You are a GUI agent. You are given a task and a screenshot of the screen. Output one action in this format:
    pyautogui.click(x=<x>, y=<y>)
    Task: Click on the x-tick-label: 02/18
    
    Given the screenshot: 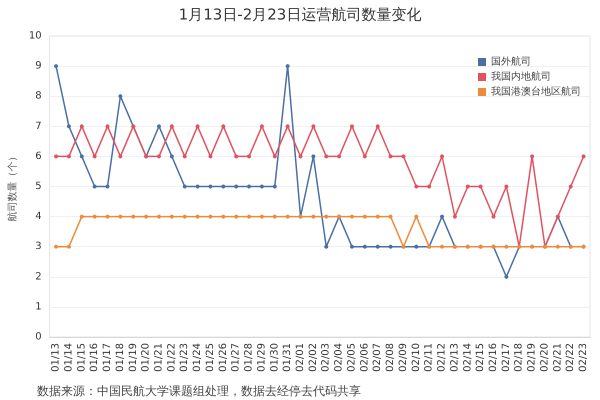 What is the action you would take?
    pyautogui.click(x=519, y=357)
    